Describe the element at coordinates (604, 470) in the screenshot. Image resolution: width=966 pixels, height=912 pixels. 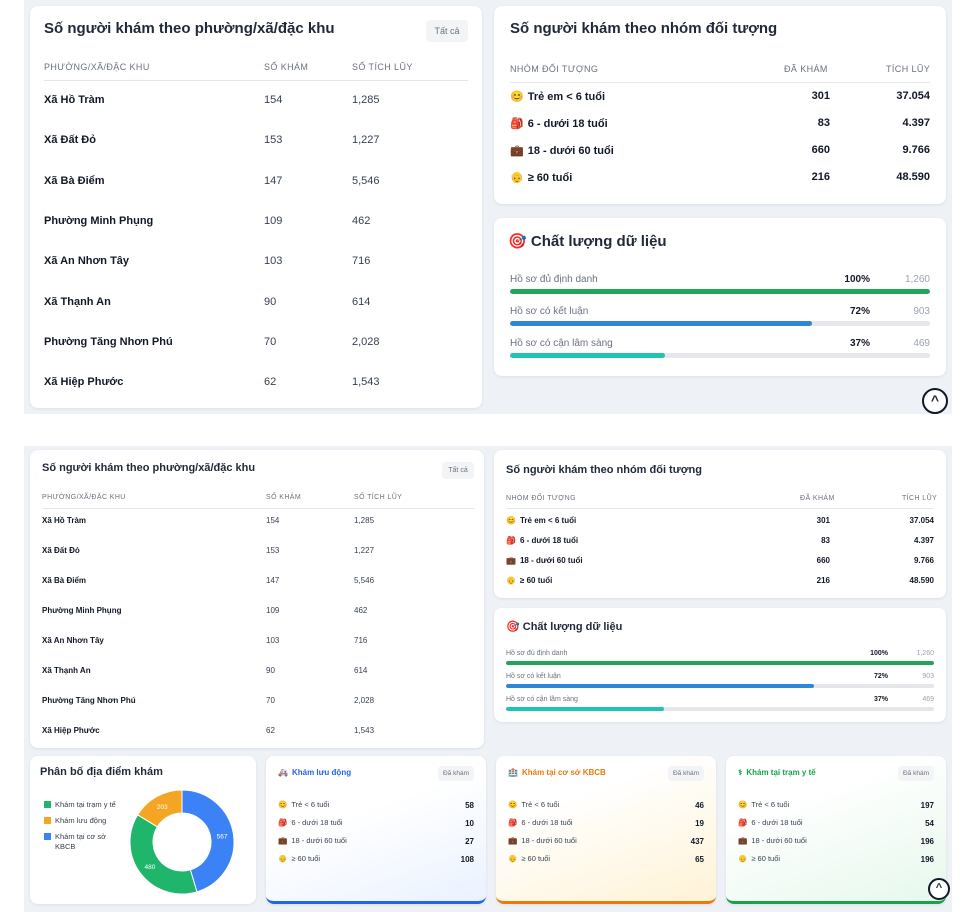
I see `groups-title-small: Số người khám theo nhóm đối tượng` at that location.